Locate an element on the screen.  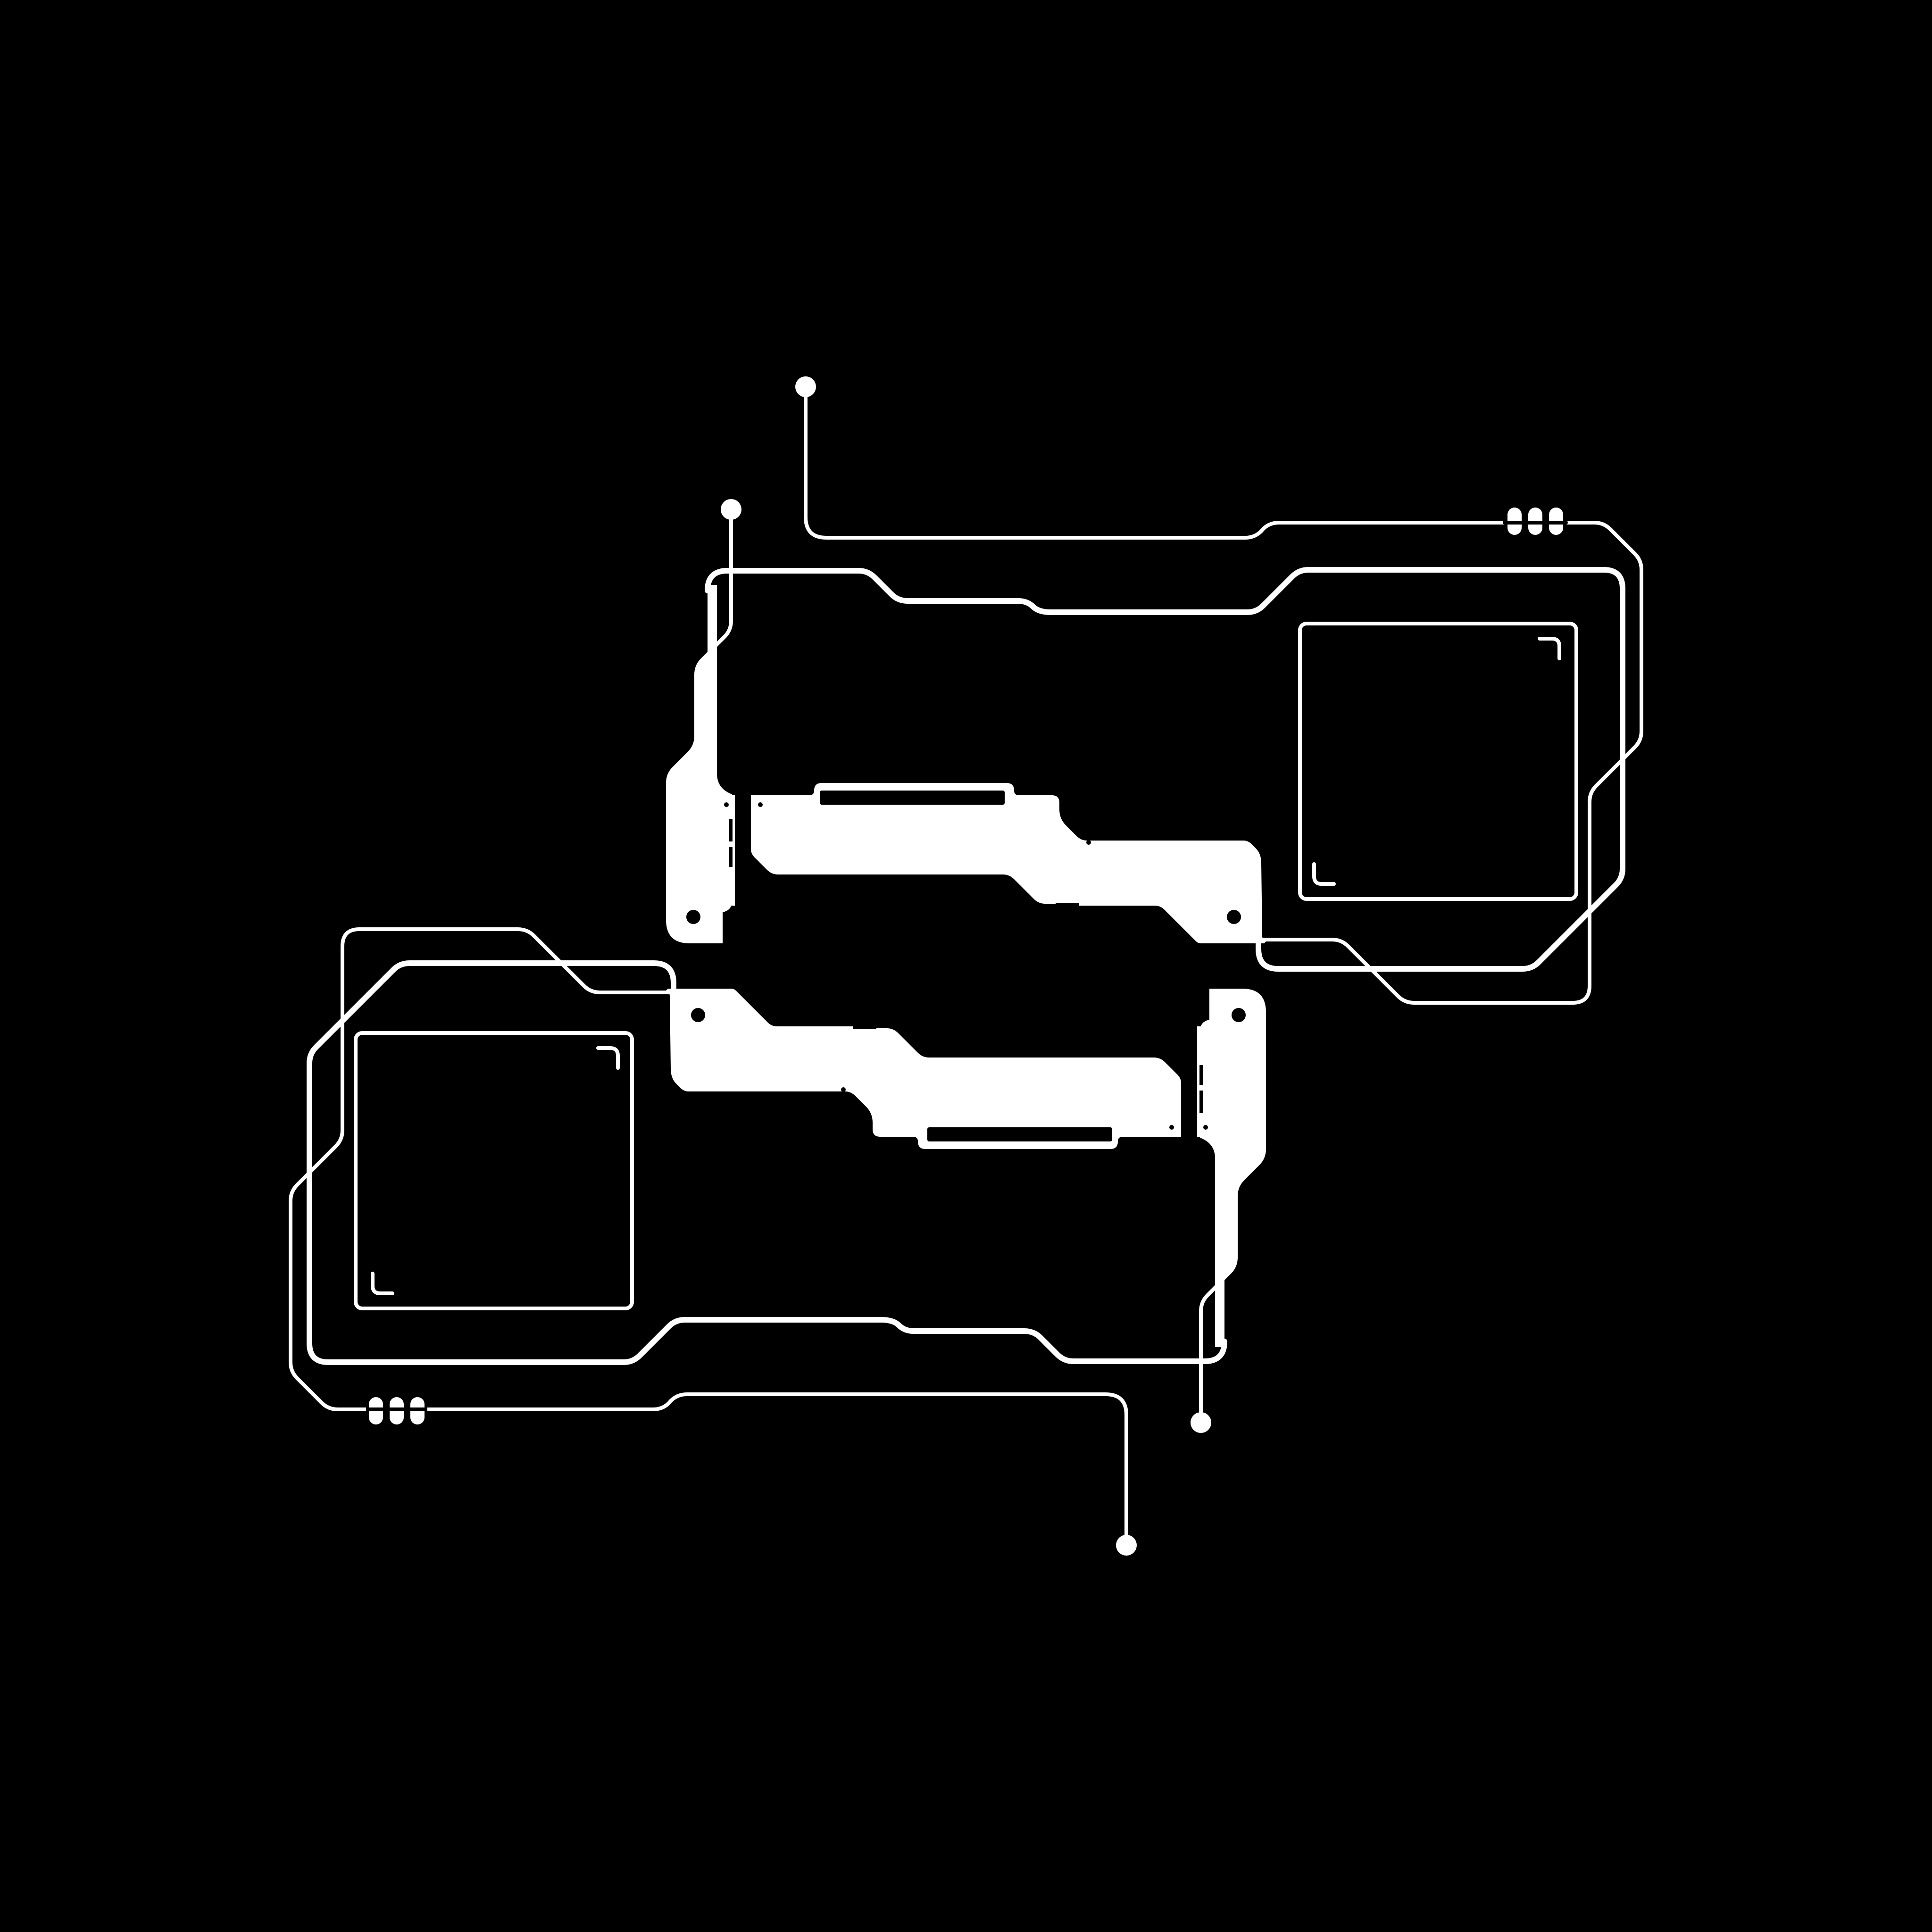
upper-frame-left-flange is located at coordinates (699, 764).